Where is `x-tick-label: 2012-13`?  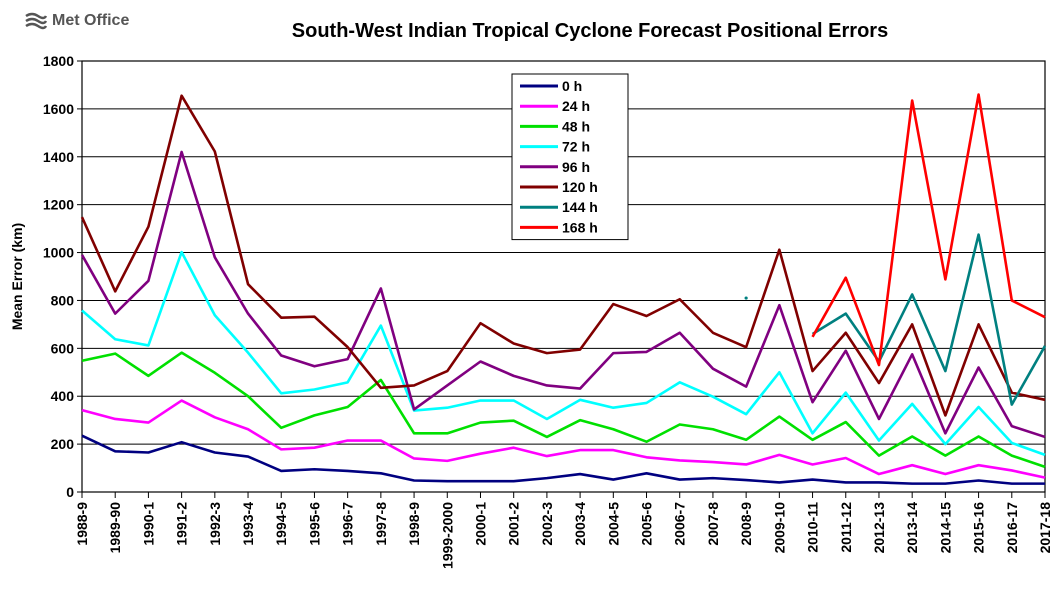 x-tick-label: 2012-13 is located at coordinates (879, 528).